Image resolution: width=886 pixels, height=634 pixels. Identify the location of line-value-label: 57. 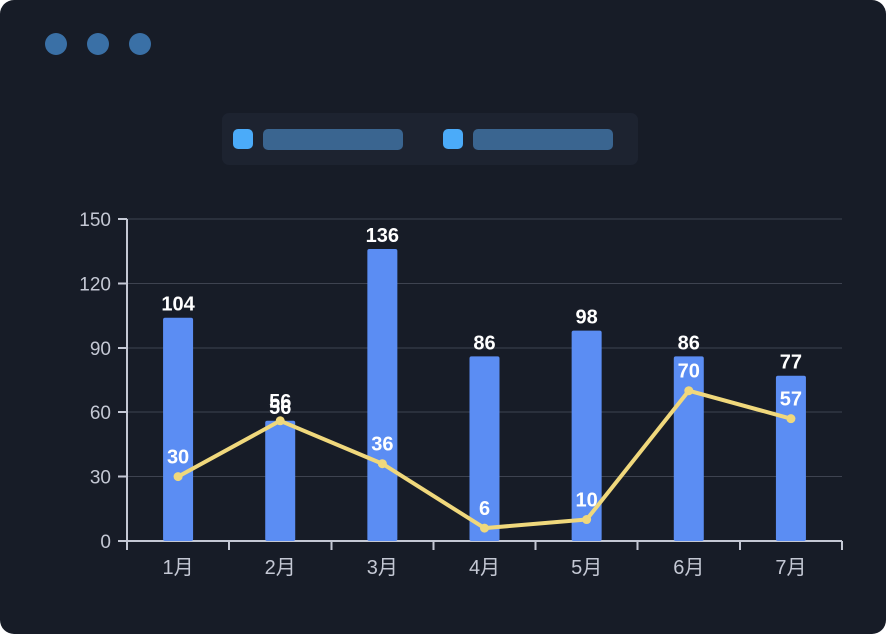
(791, 400).